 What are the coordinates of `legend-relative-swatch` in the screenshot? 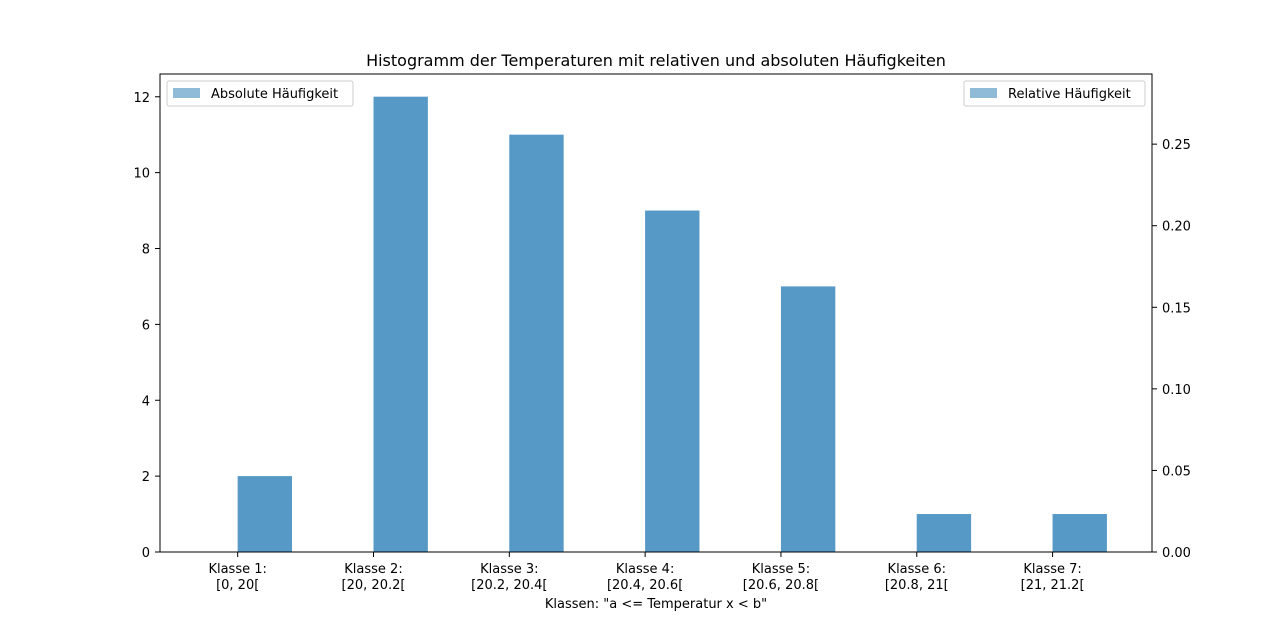 It's located at (983, 93).